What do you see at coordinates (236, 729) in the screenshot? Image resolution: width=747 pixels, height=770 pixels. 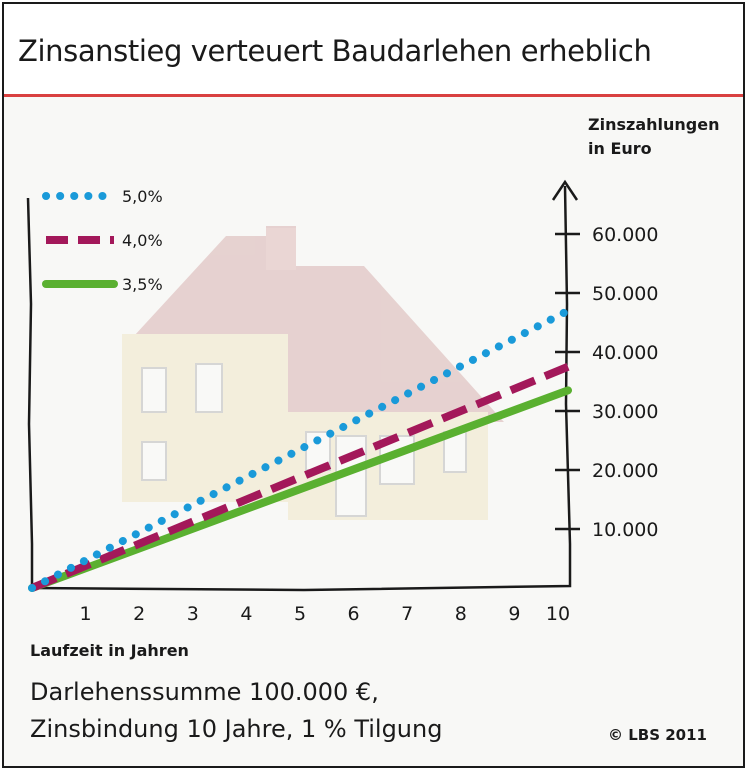 I see `loan-details-line2: Zinsbindung 10 Jahre, 1 % Tilgung` at bounding box center [236, 729].